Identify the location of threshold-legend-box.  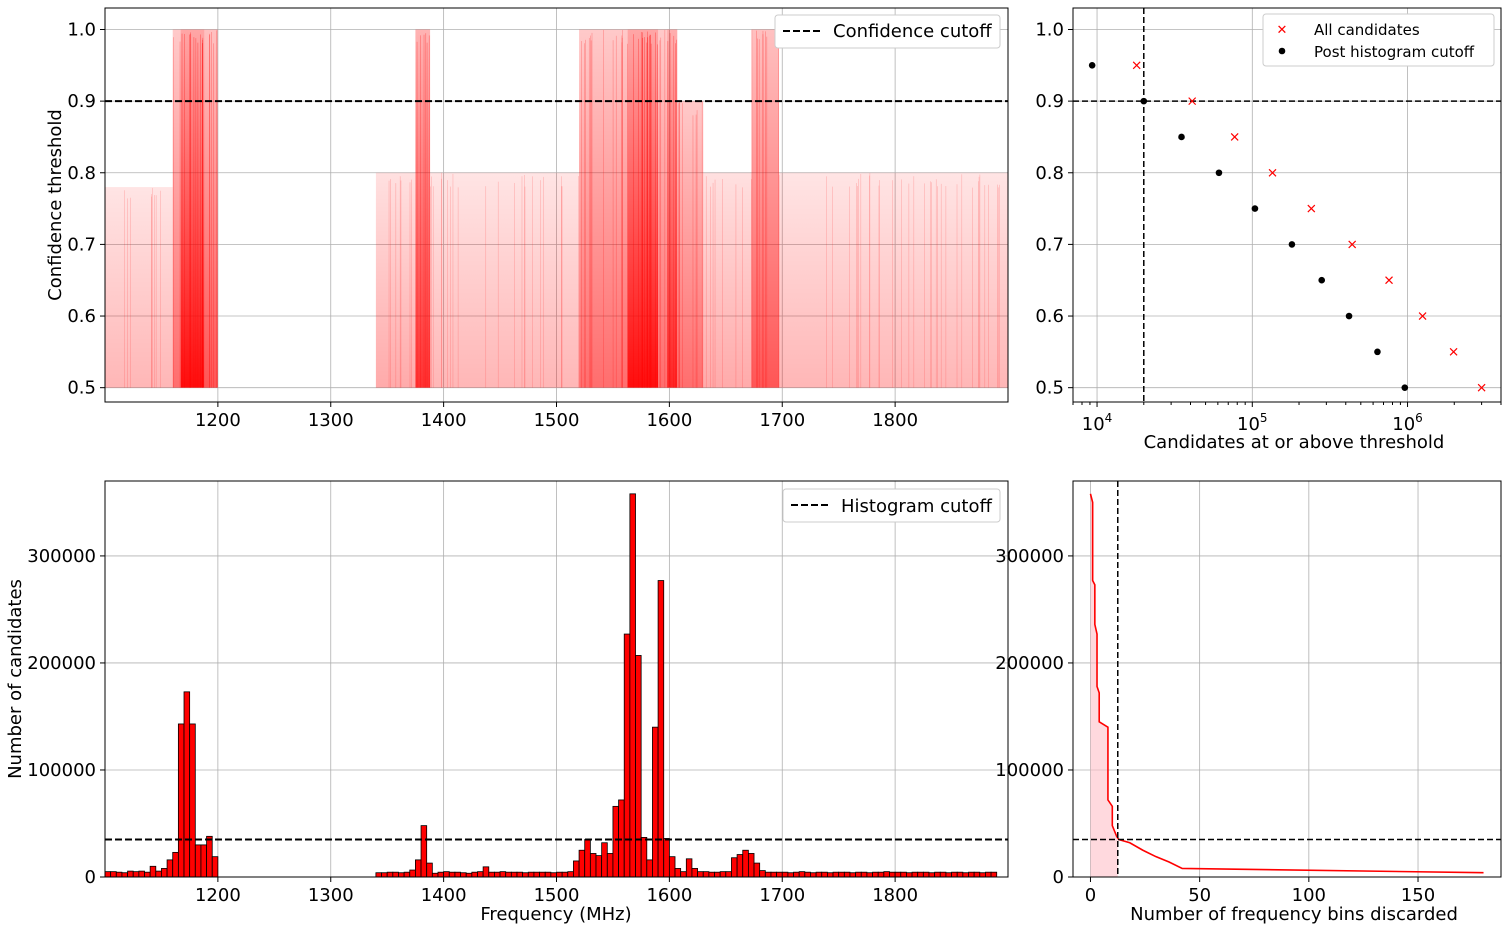
(1378, 40).